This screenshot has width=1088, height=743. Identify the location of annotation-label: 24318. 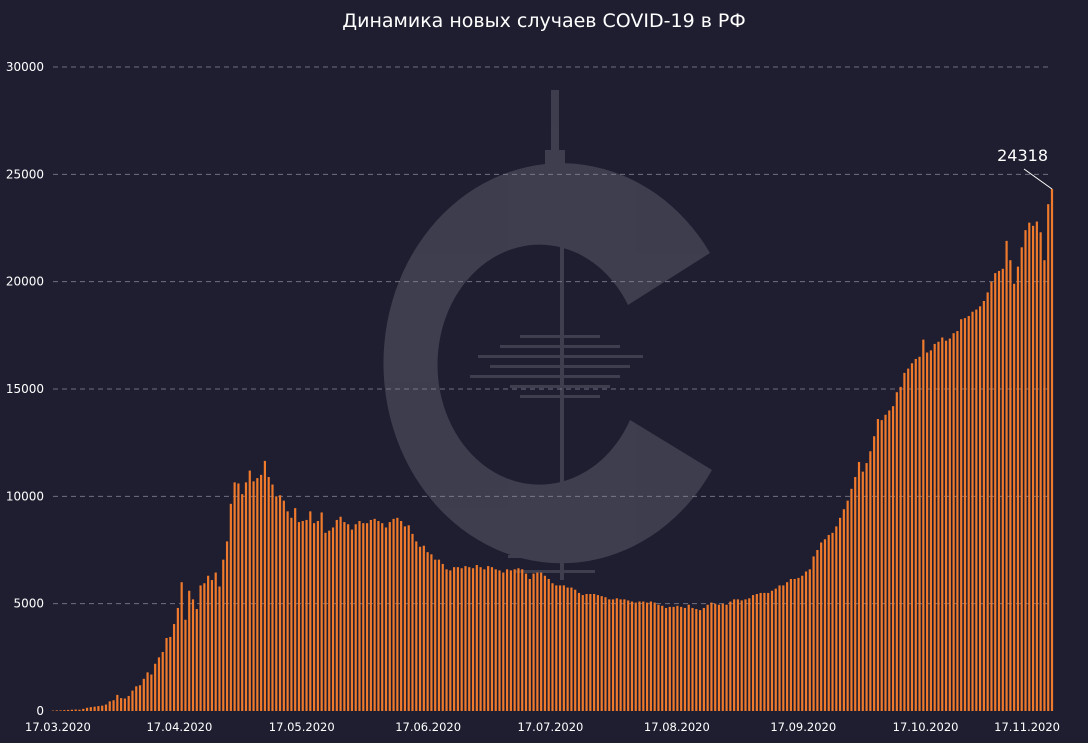
(1022, 155).